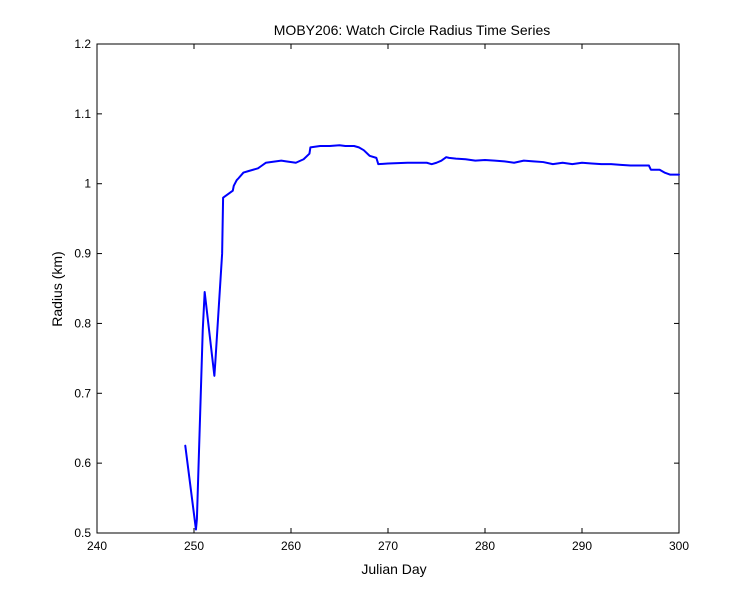 This screenshot has width=750, height=600. I want to click on x-tick-label: 260, so click(291, 546).